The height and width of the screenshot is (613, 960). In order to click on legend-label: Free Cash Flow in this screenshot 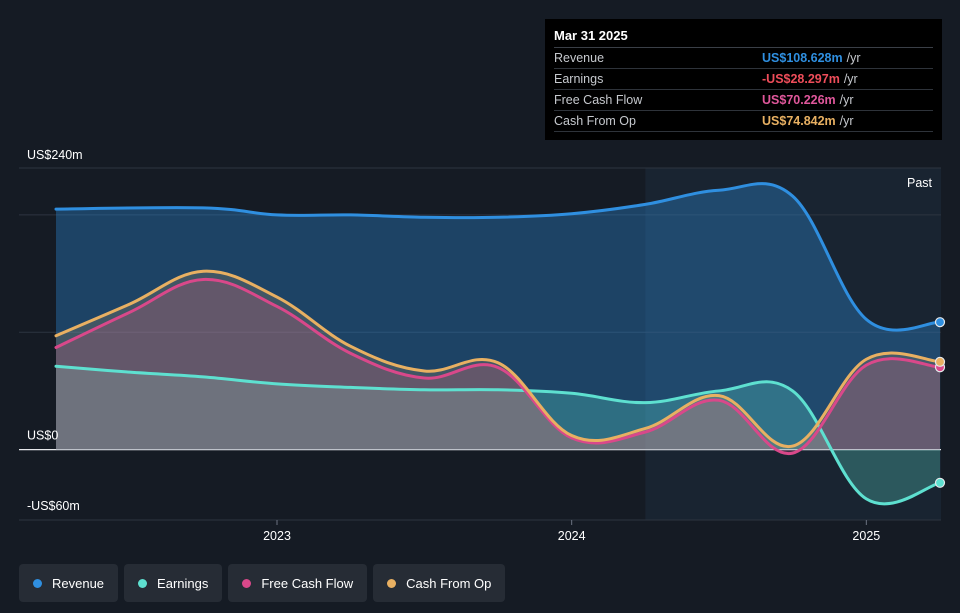, I will do `click(307, 583)`.